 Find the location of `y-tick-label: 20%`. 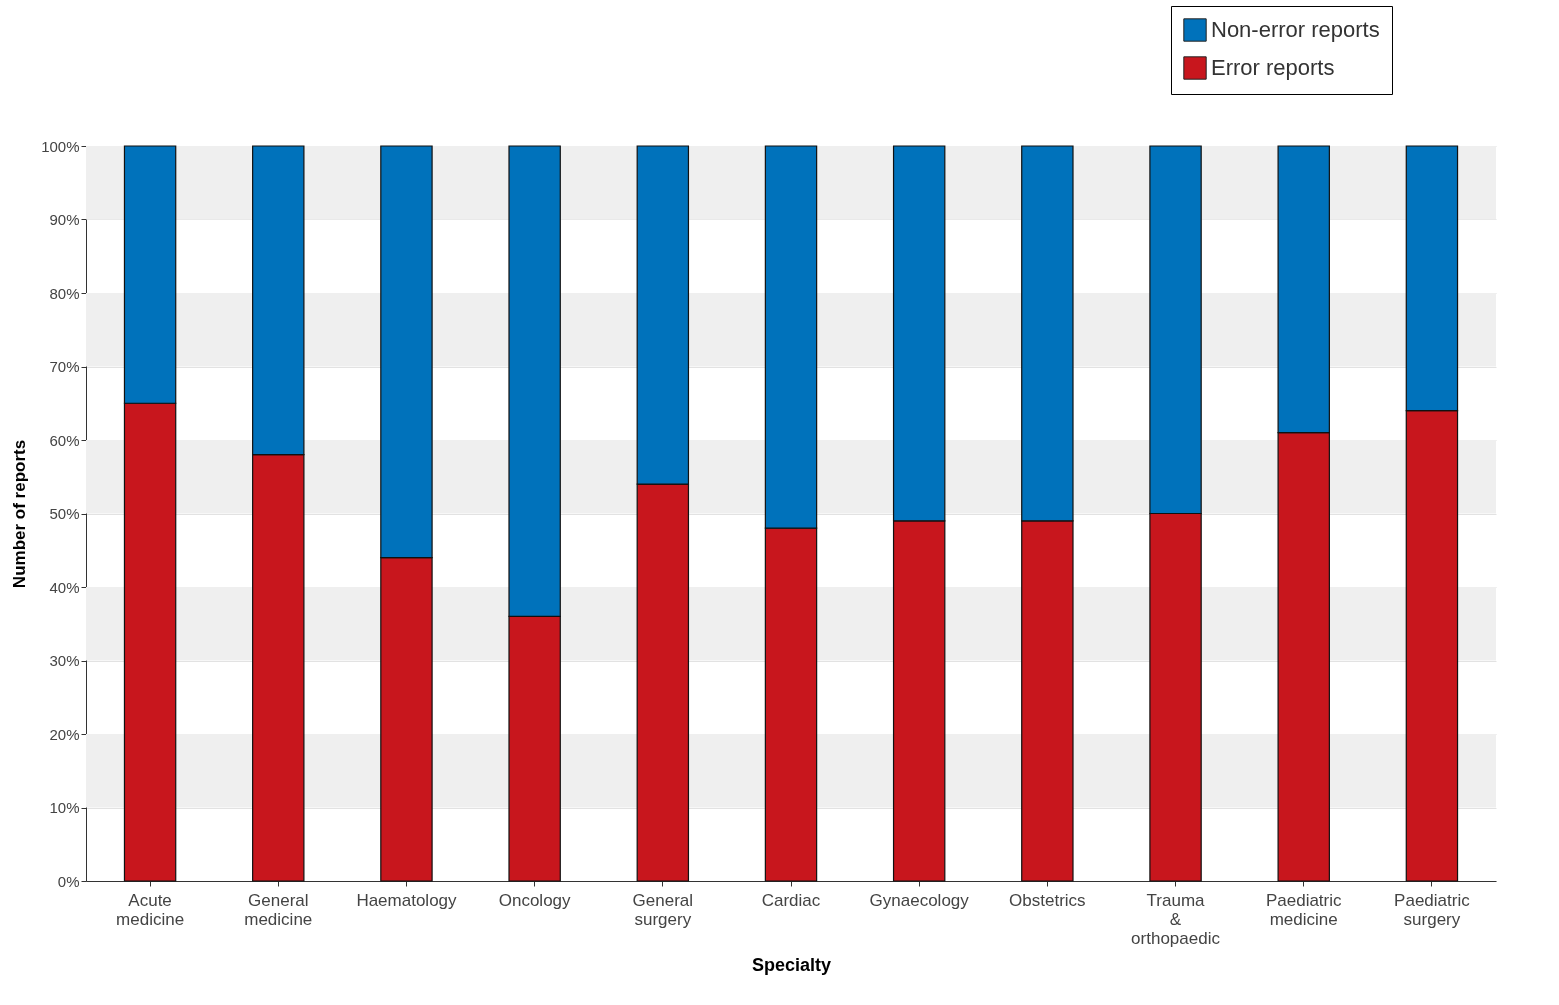

y-tick-label: 20% is located at coordinates (64, 734).